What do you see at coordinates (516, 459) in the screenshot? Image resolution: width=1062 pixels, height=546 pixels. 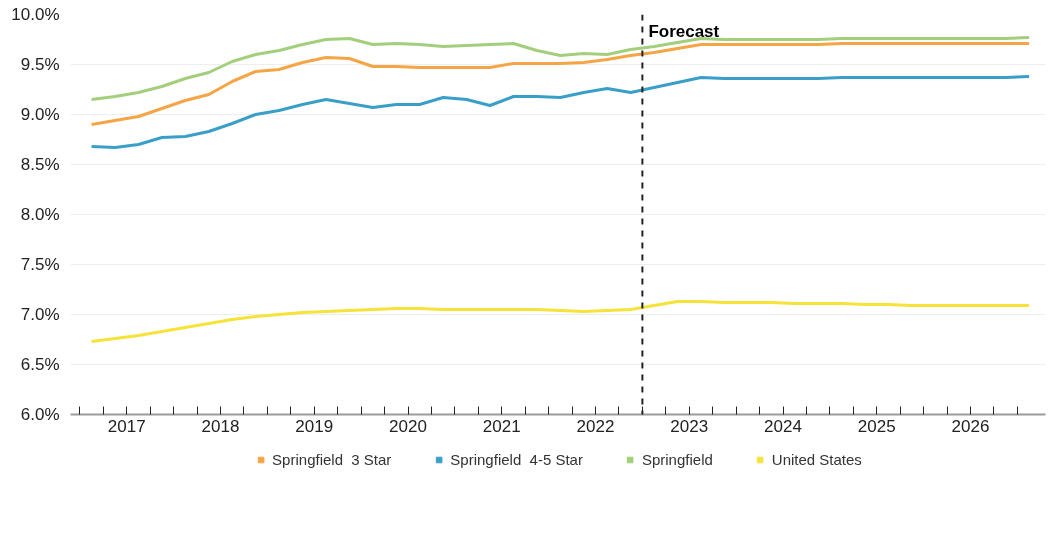 I see `legend-label: Springfield 4-5 Star` at bounding box center [516, 459].